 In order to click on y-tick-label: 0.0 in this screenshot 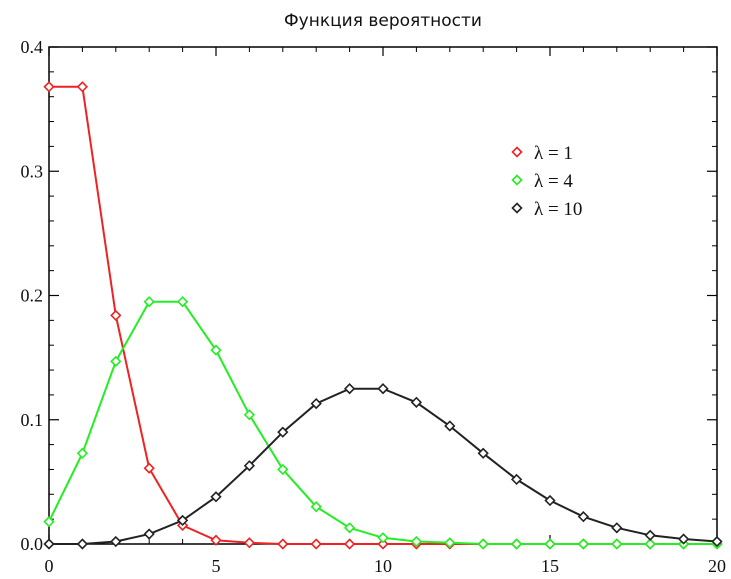, I will do `click(32, 544)`.